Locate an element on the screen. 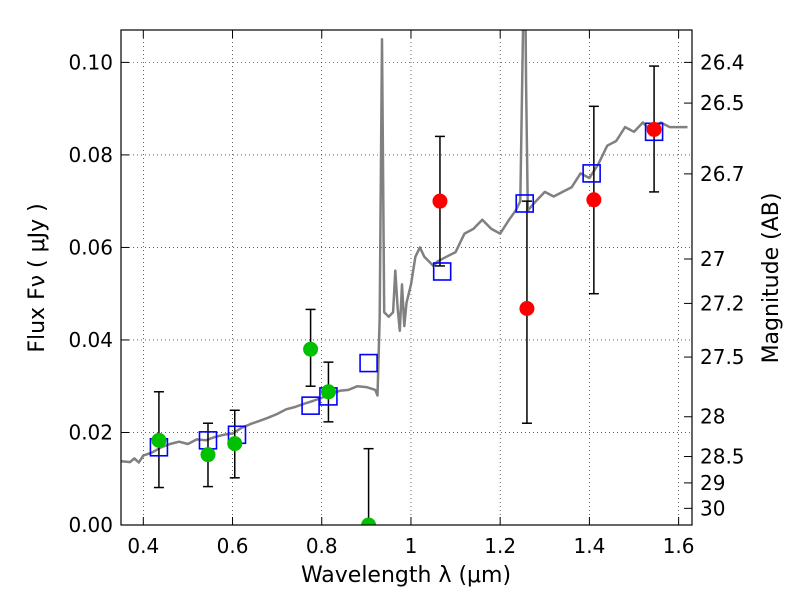  y-tick-label: 0.02 is located at coordinates (90, 432).